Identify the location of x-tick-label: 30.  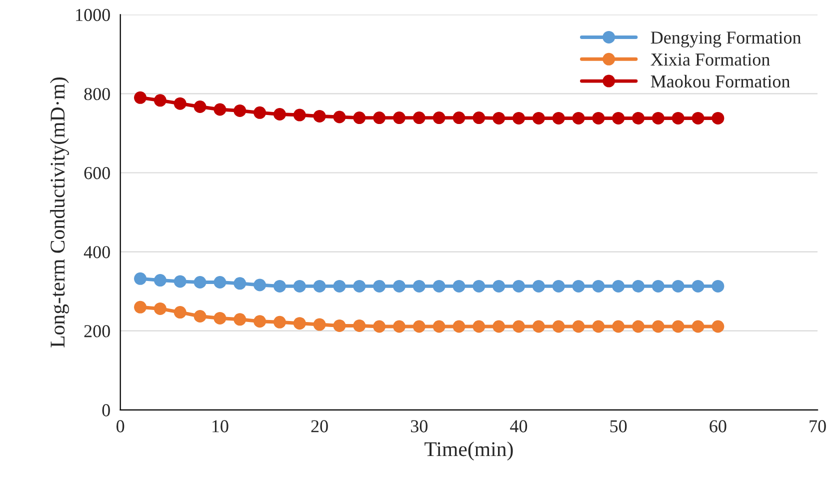
(419, 426).